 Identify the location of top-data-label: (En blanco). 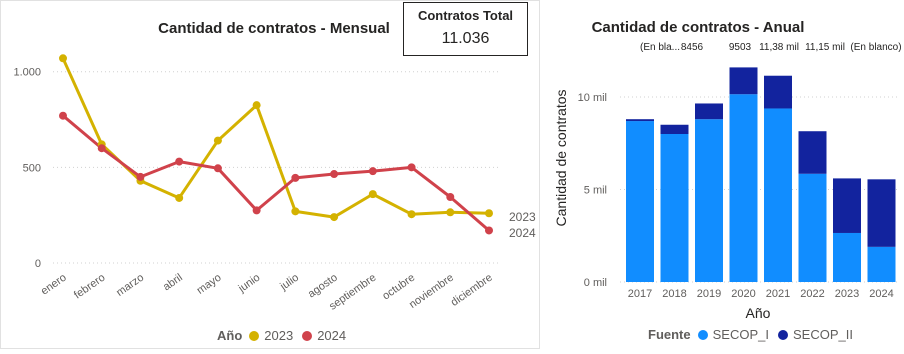
(875, 47).